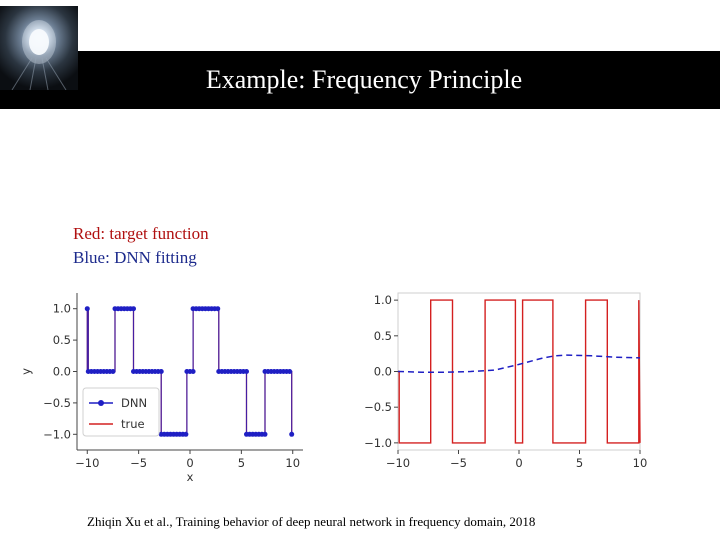  What do you see at coordinates (134, 403) in the screenshot?
I see `legend-dnn-label: DNN` at bounding box center [134, 403].